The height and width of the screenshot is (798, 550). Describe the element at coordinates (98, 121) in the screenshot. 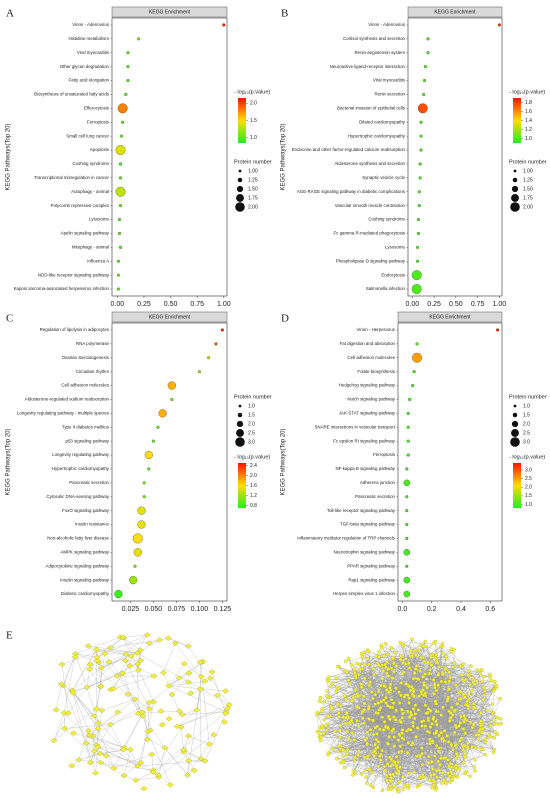

I see `category-label: Ferroptosis` at that location.